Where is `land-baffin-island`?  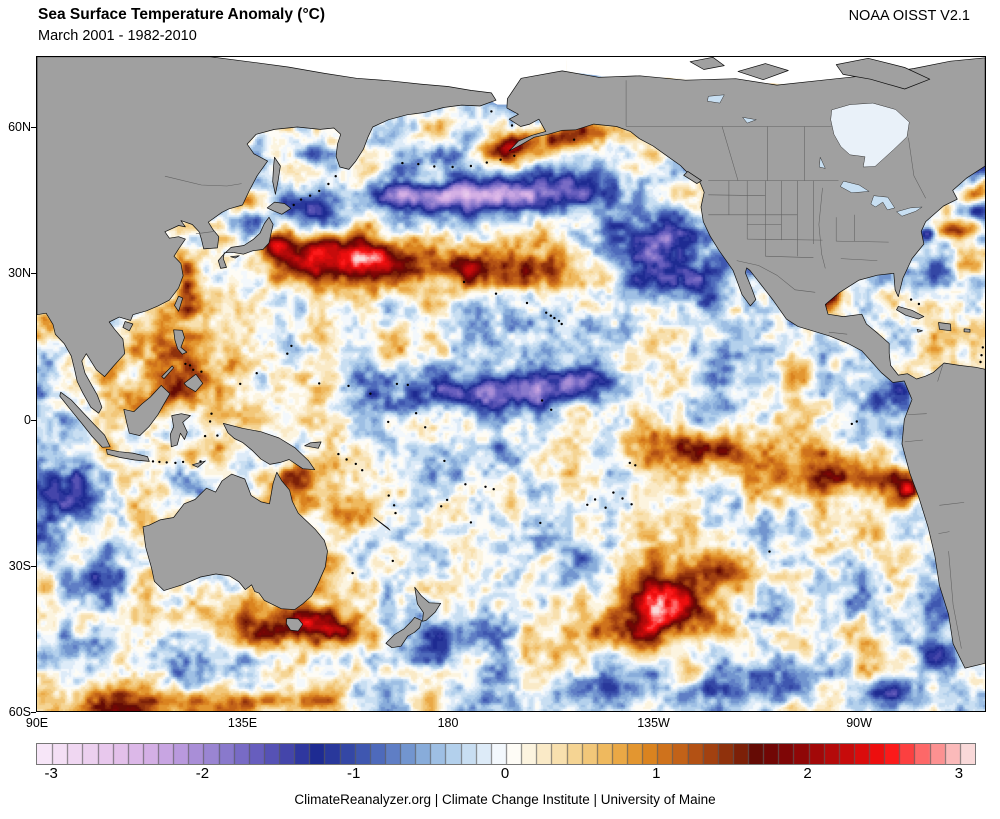
land-baffin-island is located at coordinates (883, 73).